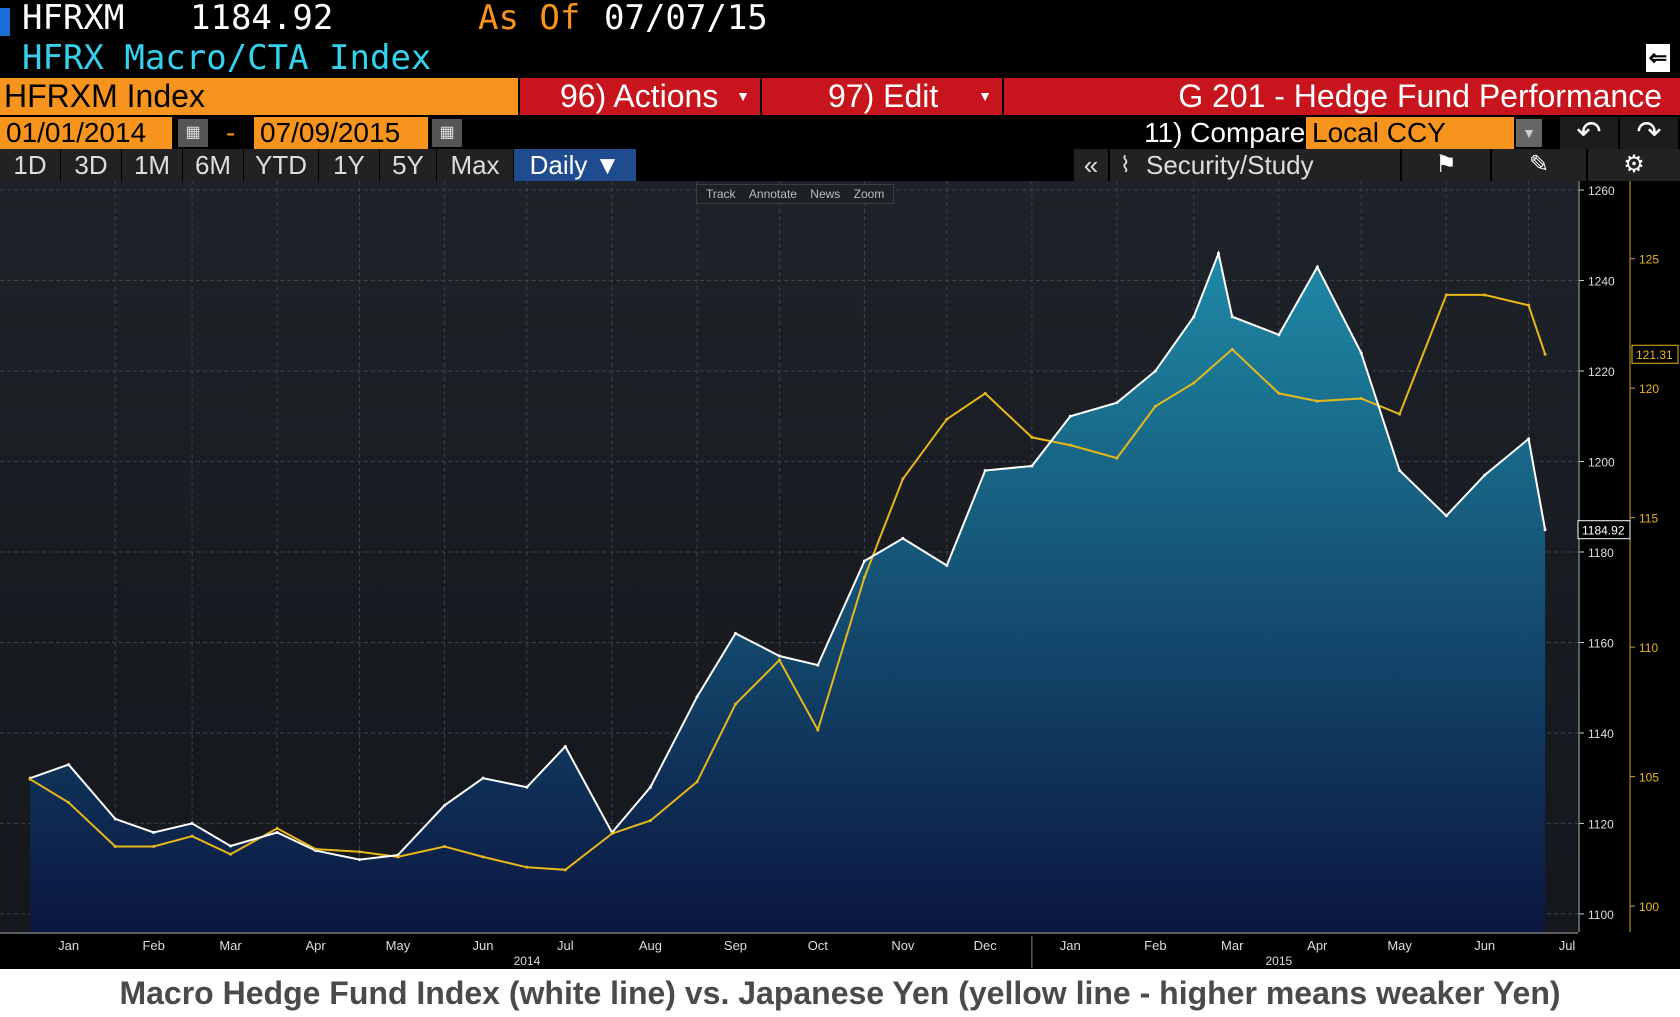 Image resolution: width=1680 pixels, height=1017 pixels. I want to click on edit-label: 97) Edit, so click(883, 96).